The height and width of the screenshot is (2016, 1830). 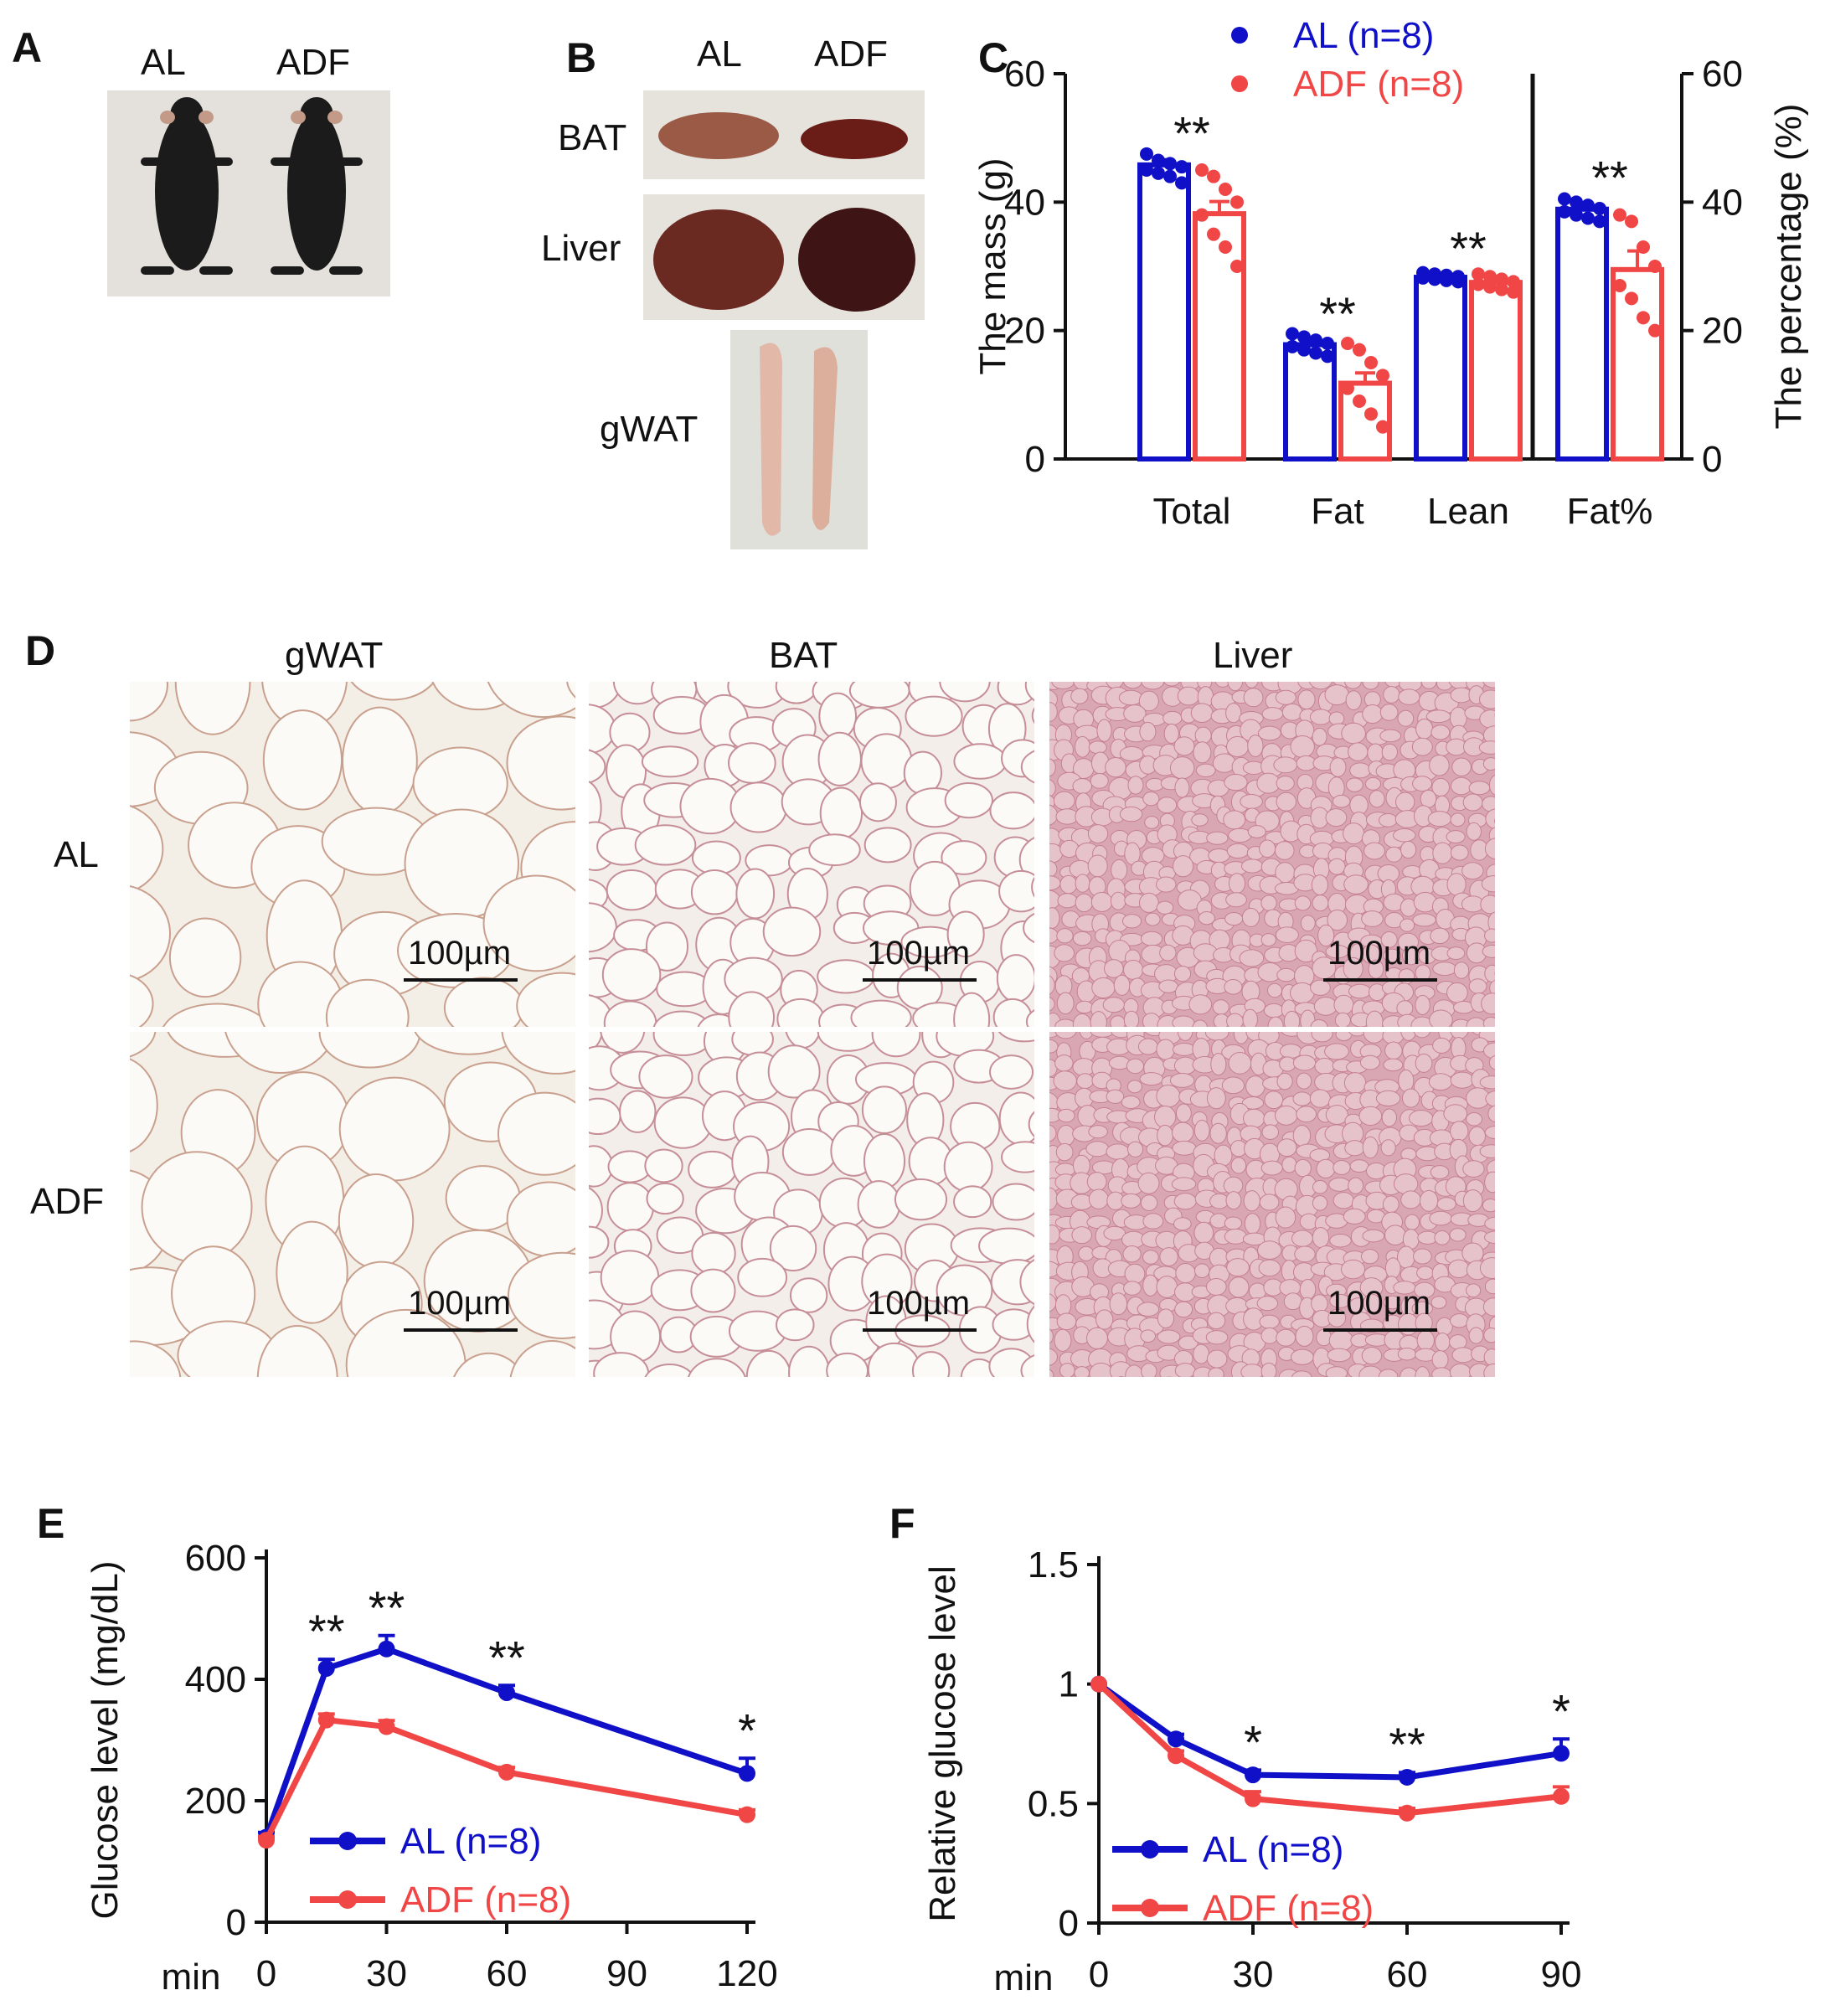 What do you see at coordinates (1468, 512) in the screenshot?
I see `x-tick-label: Lean` at bounding box center [1468, 512].